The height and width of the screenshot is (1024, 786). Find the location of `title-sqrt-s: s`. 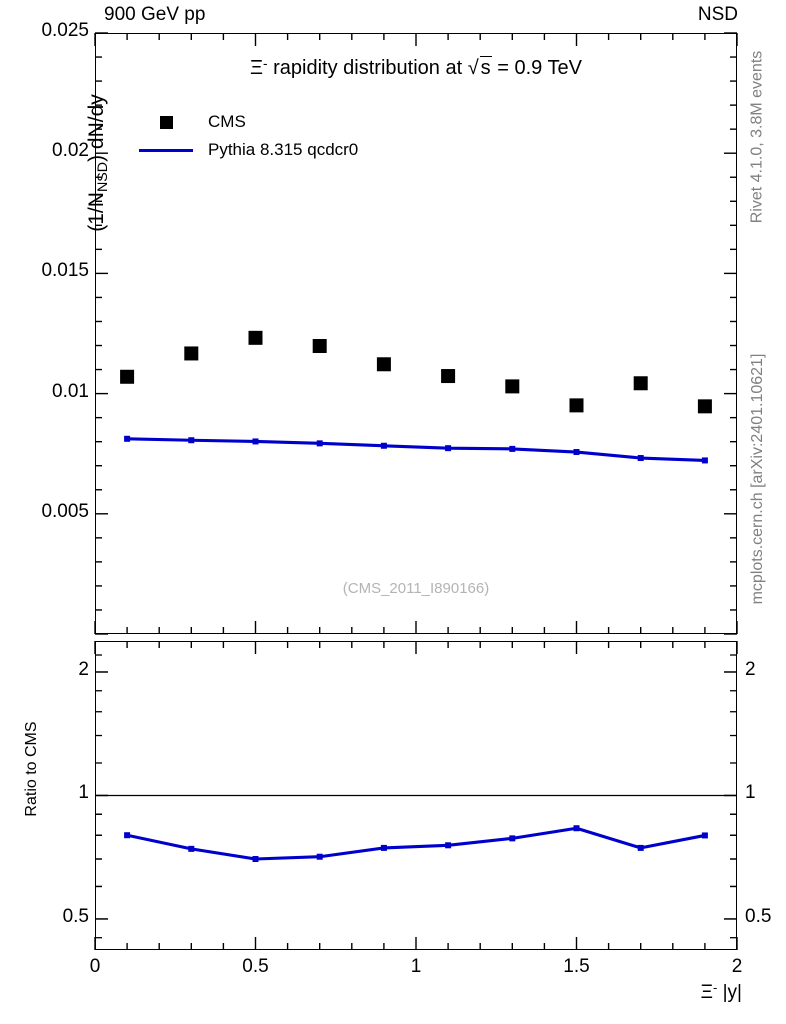

title-sqrt-s: s is located at coordinates (485, 68).